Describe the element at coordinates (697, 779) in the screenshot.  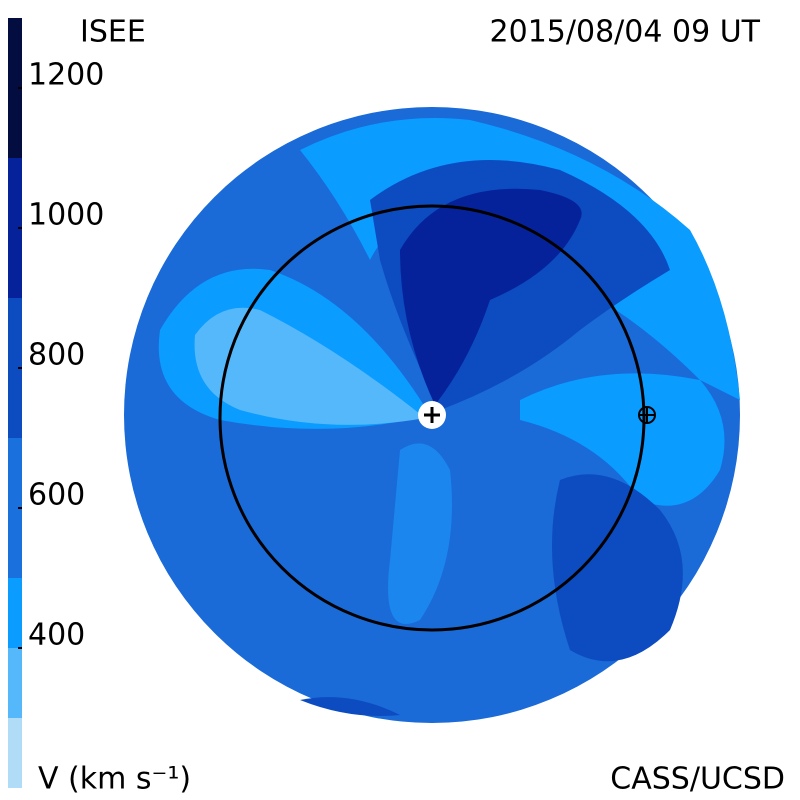
I see `credit: CASS/UCSD` at that location.